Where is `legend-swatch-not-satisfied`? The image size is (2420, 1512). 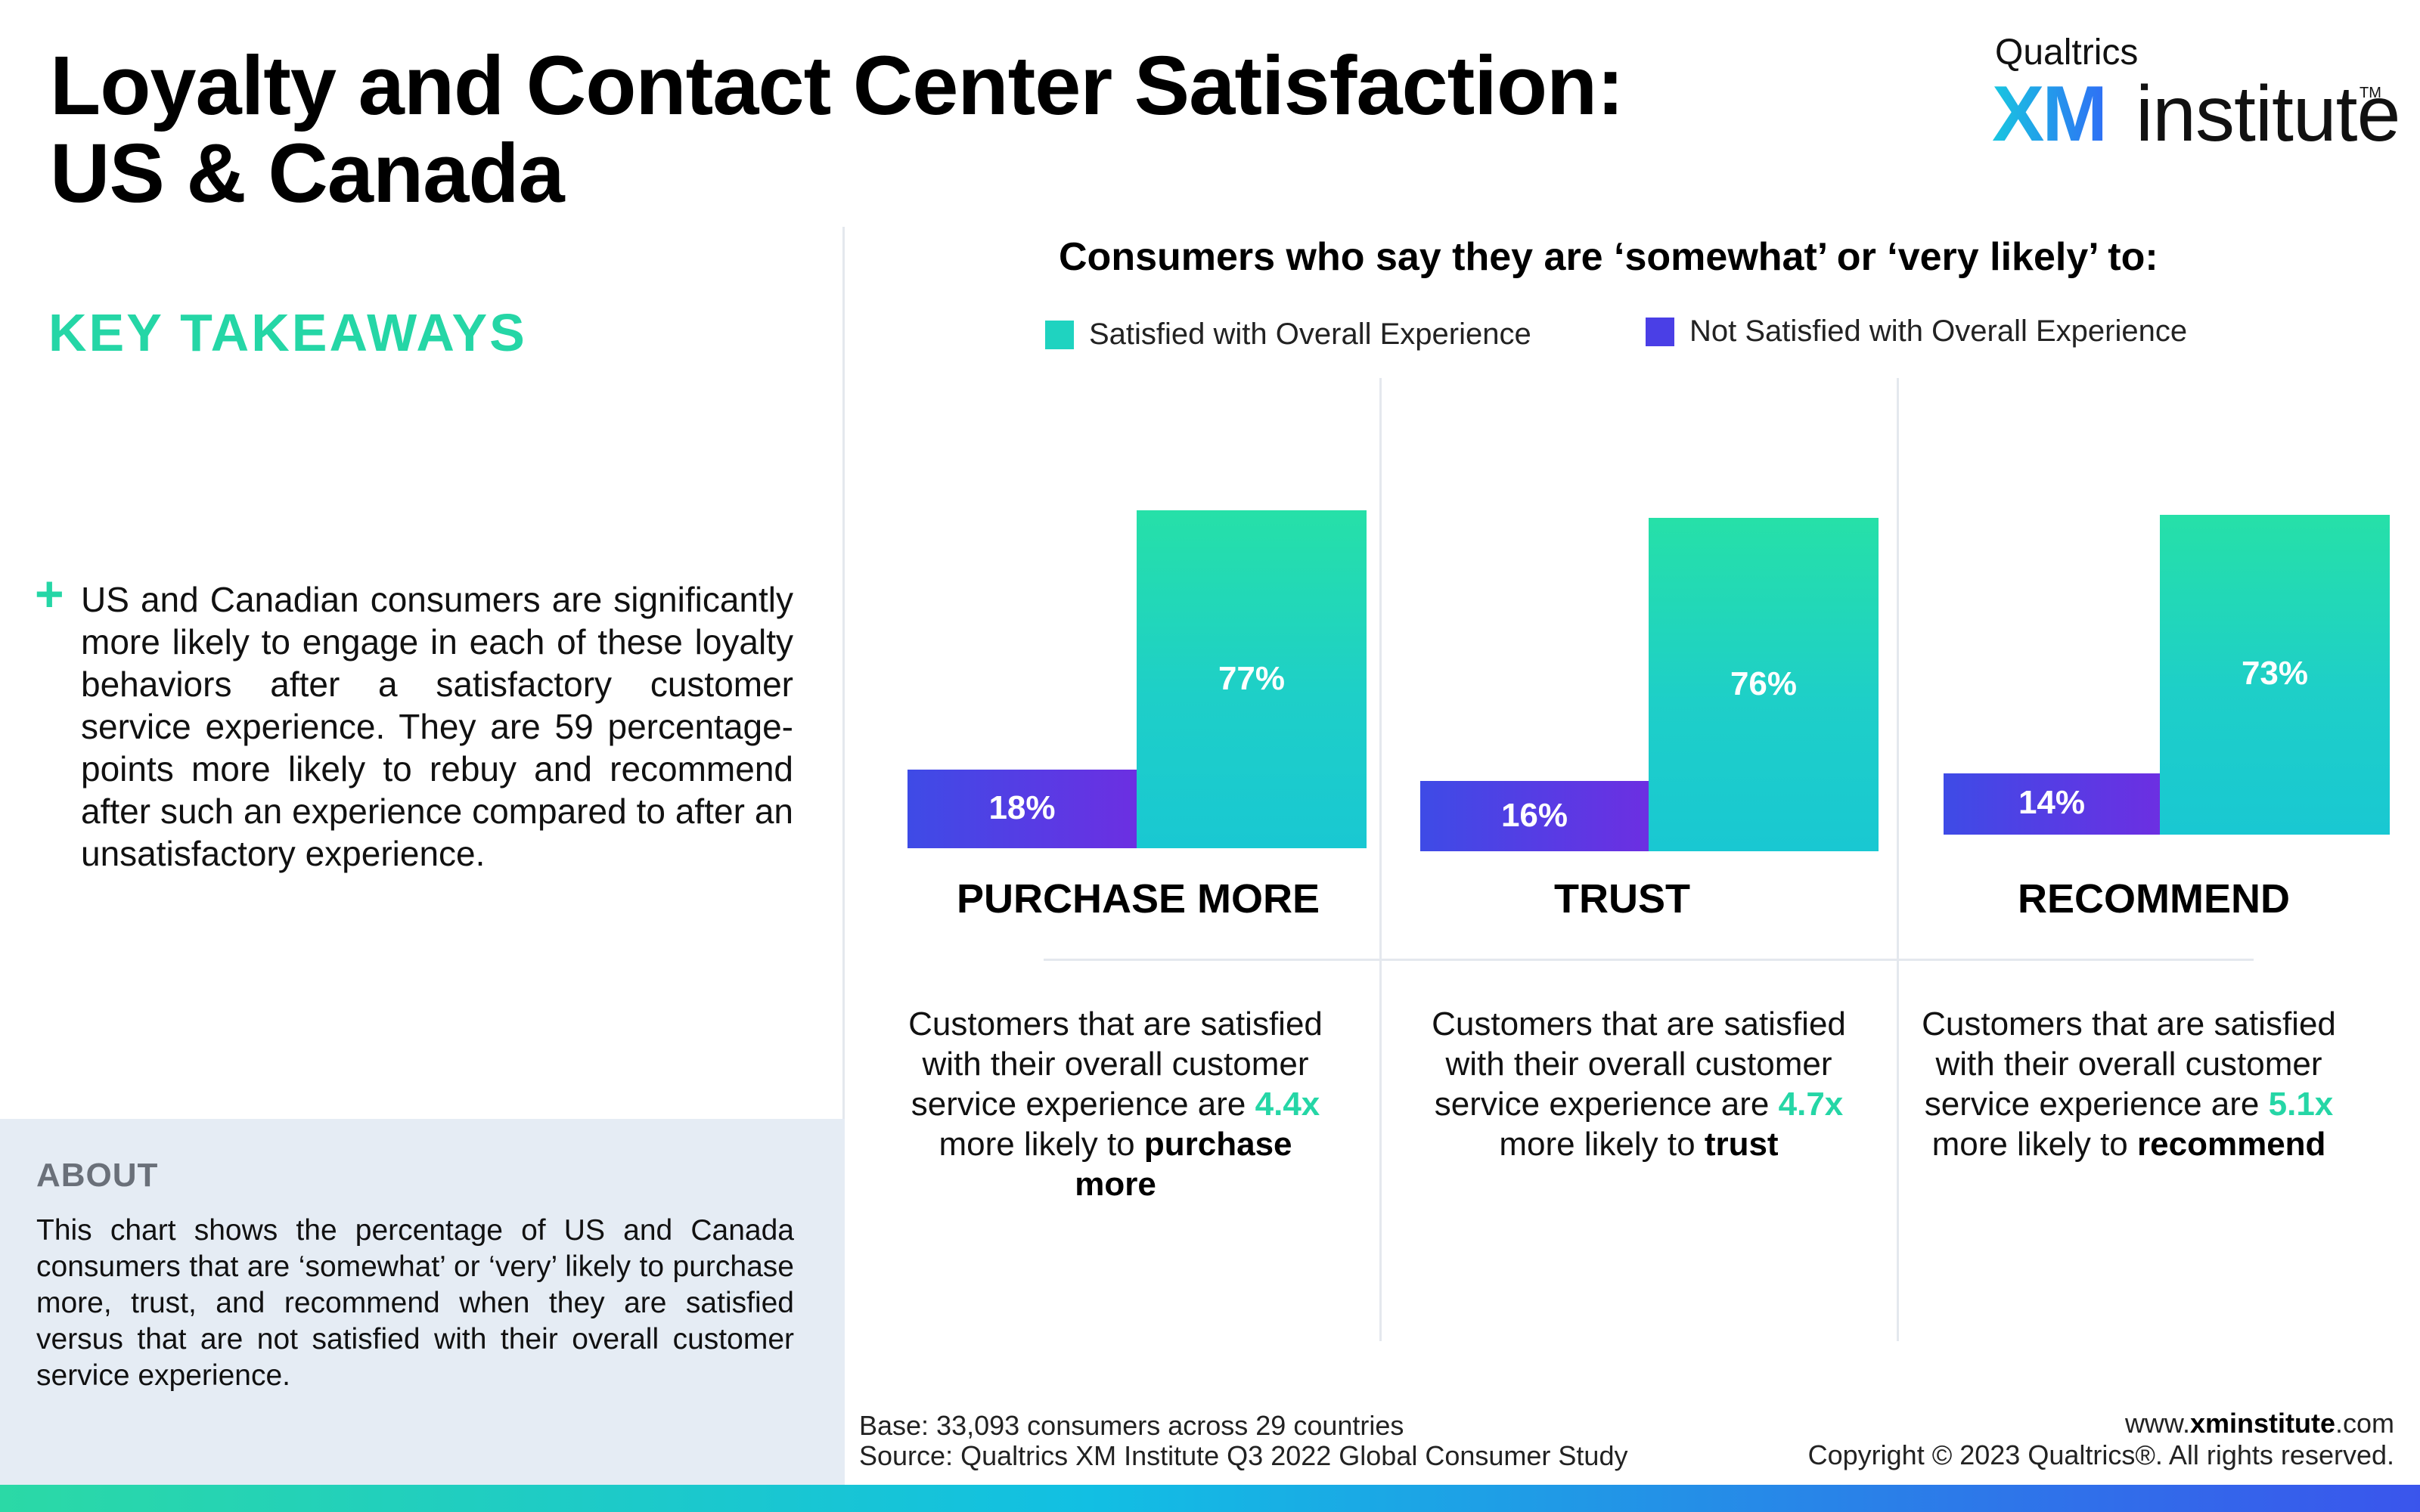 legend-swatch-not-satisfied is located at coordinates (1660, 331).